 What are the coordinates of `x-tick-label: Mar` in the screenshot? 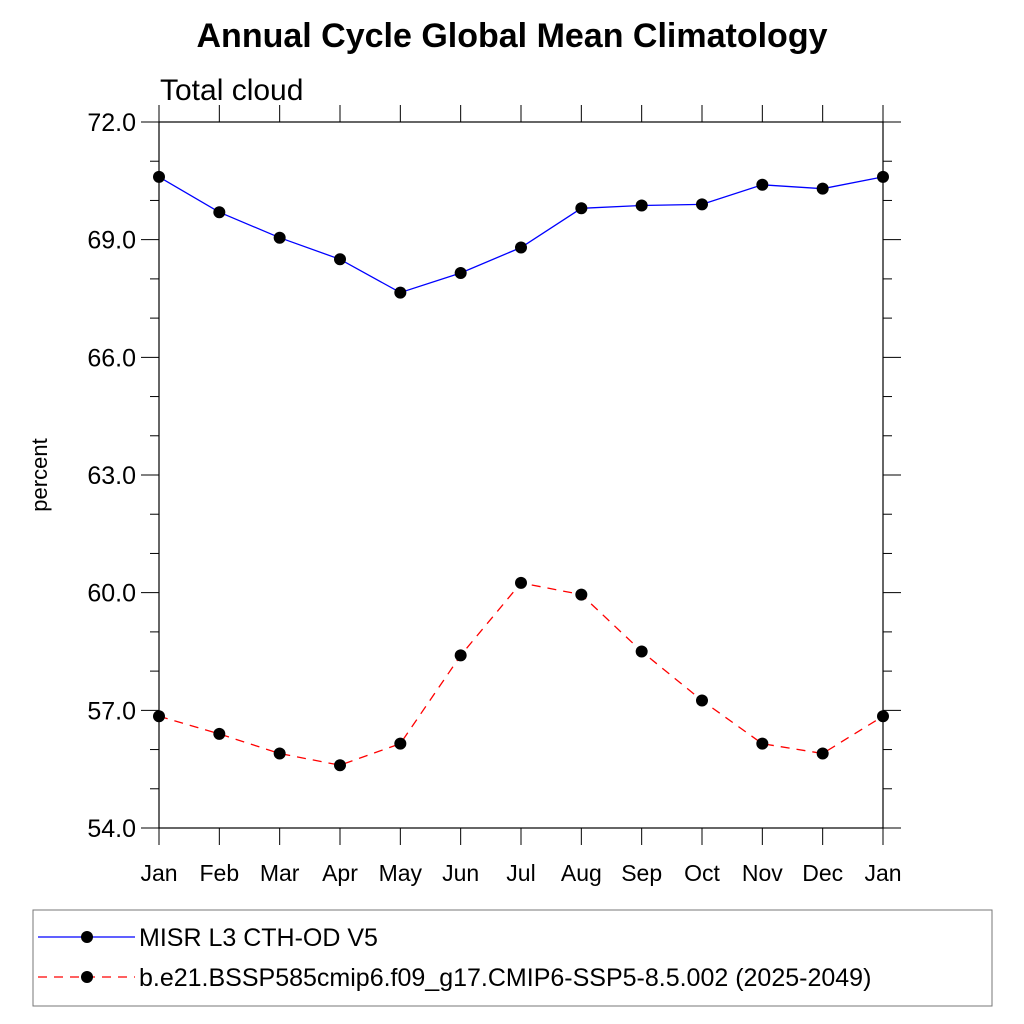 It's located at (280, 873).